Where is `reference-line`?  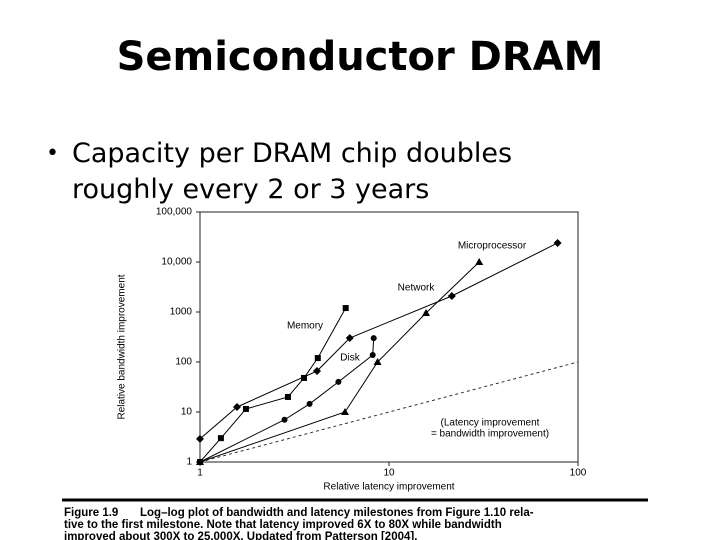 reference-line is located at coordinates (389, 412).